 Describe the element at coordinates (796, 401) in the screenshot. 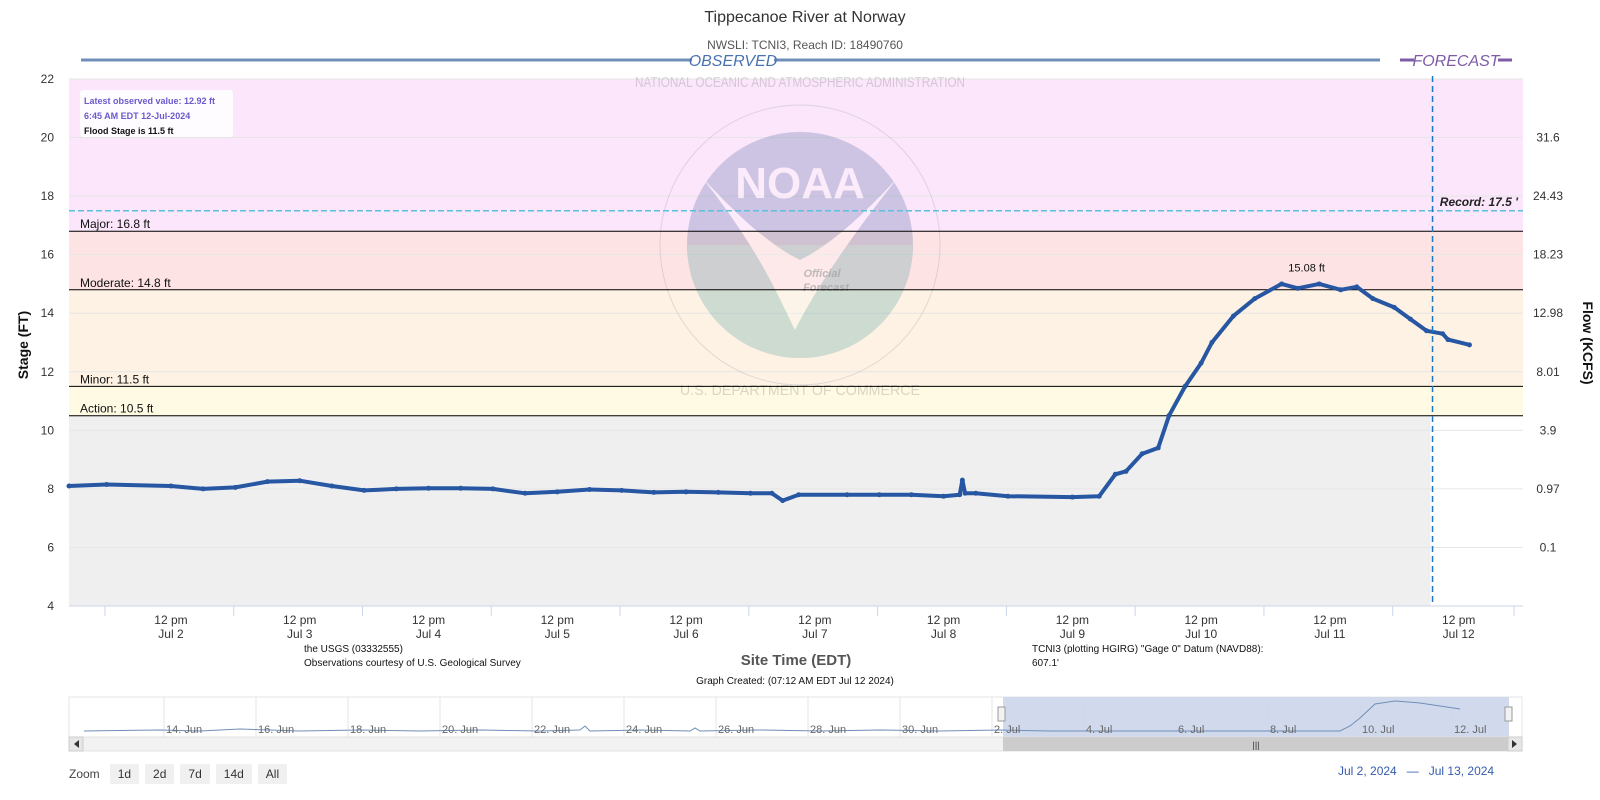

I see `band-action` at that location.